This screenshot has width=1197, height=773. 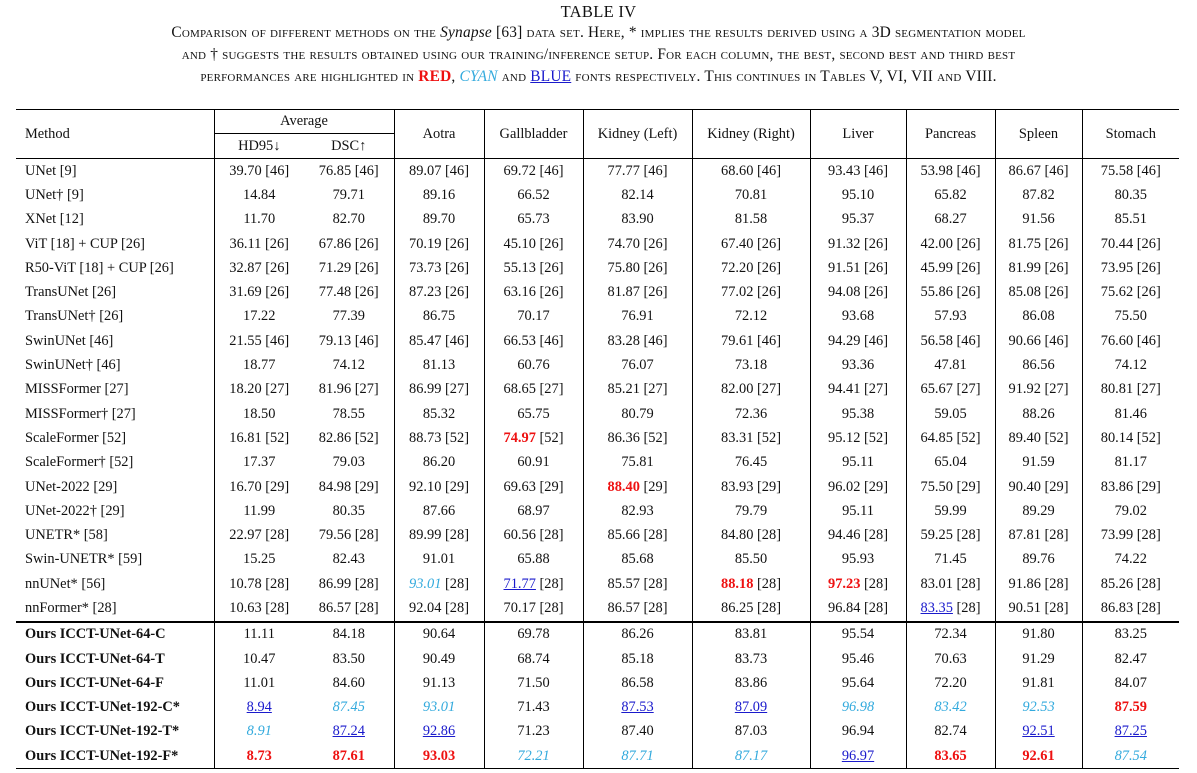 What do you see at coordinates (259, 365) in the screenshot?
I see `value-cell: 18.77` at bounding box center [259, 365].